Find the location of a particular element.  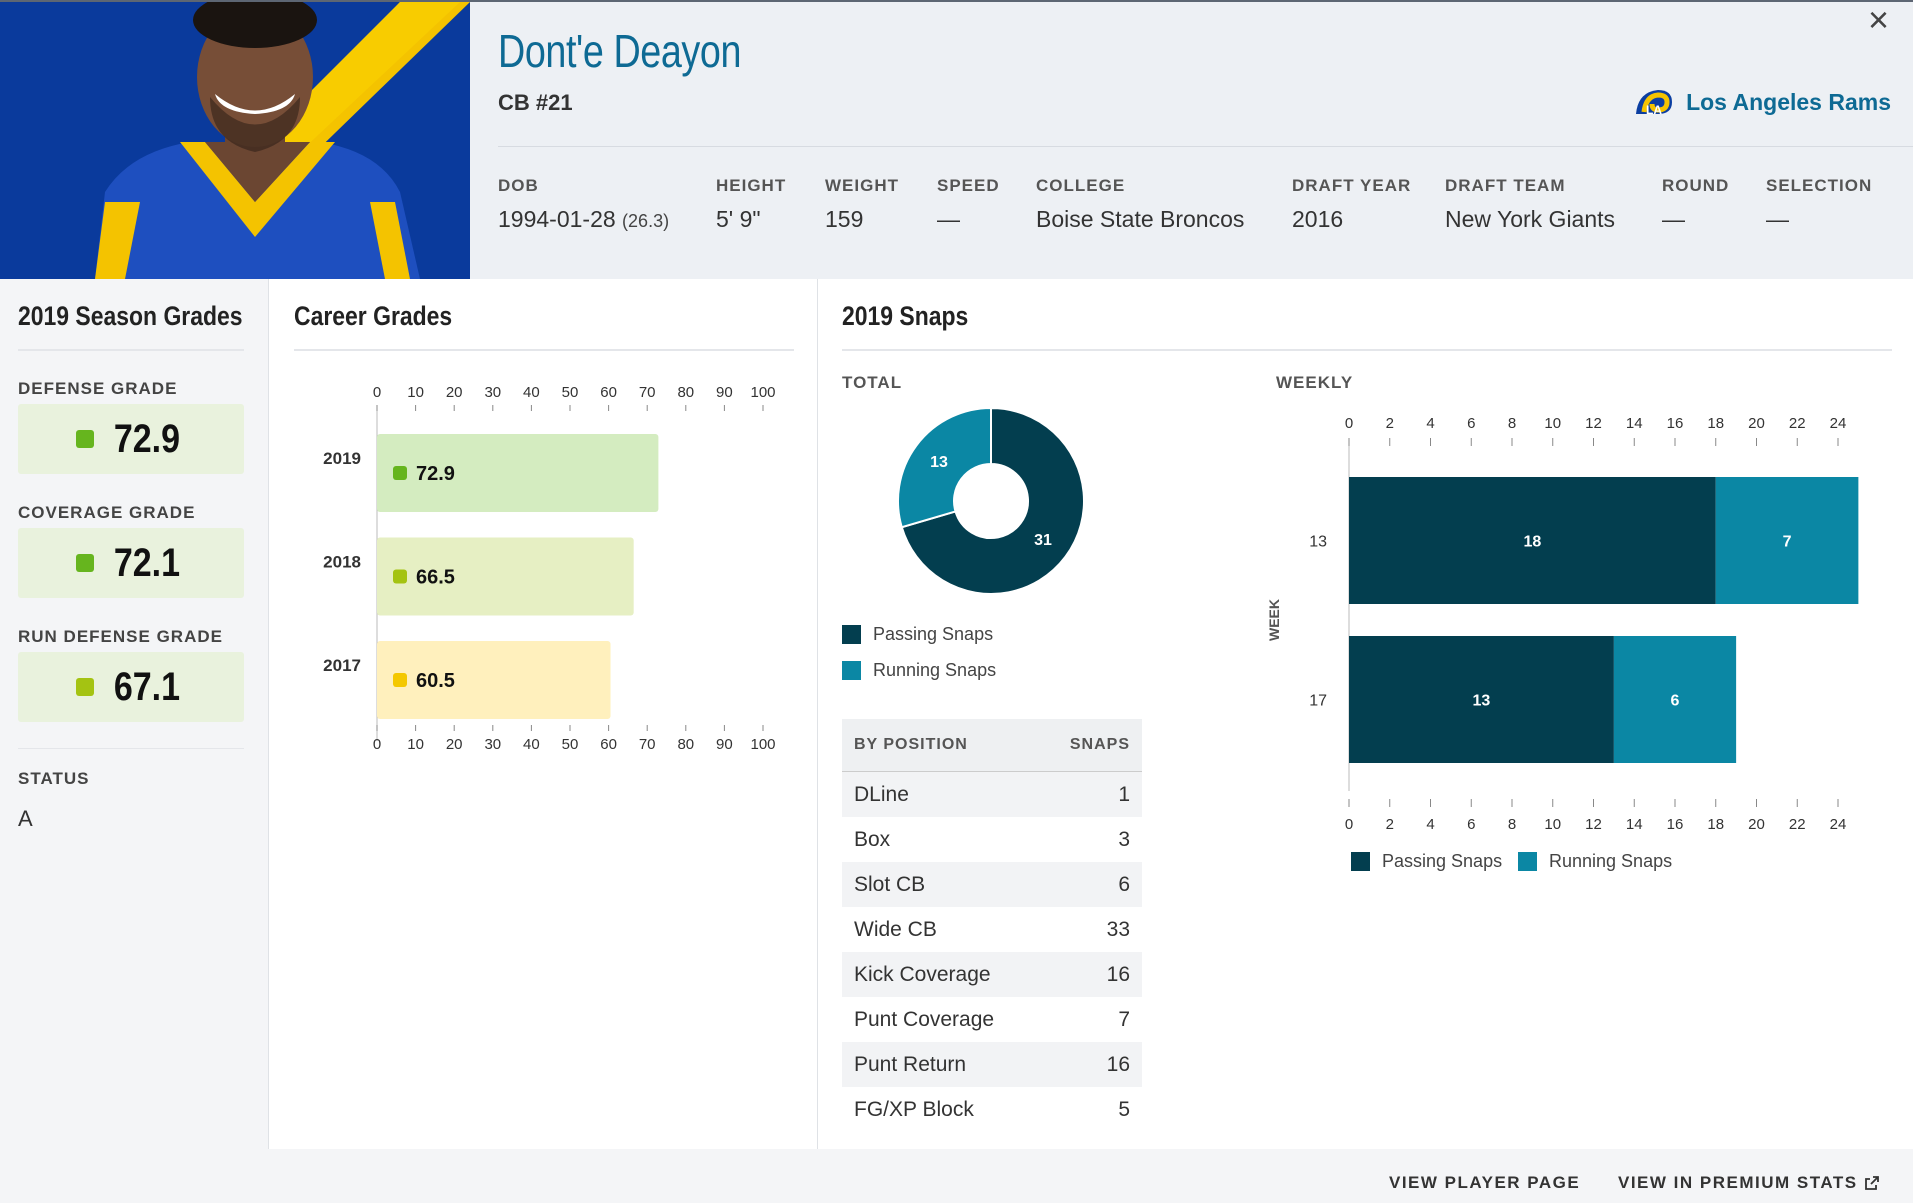

defense-grade-value: 72.9 is located at coordinates (147, 438).